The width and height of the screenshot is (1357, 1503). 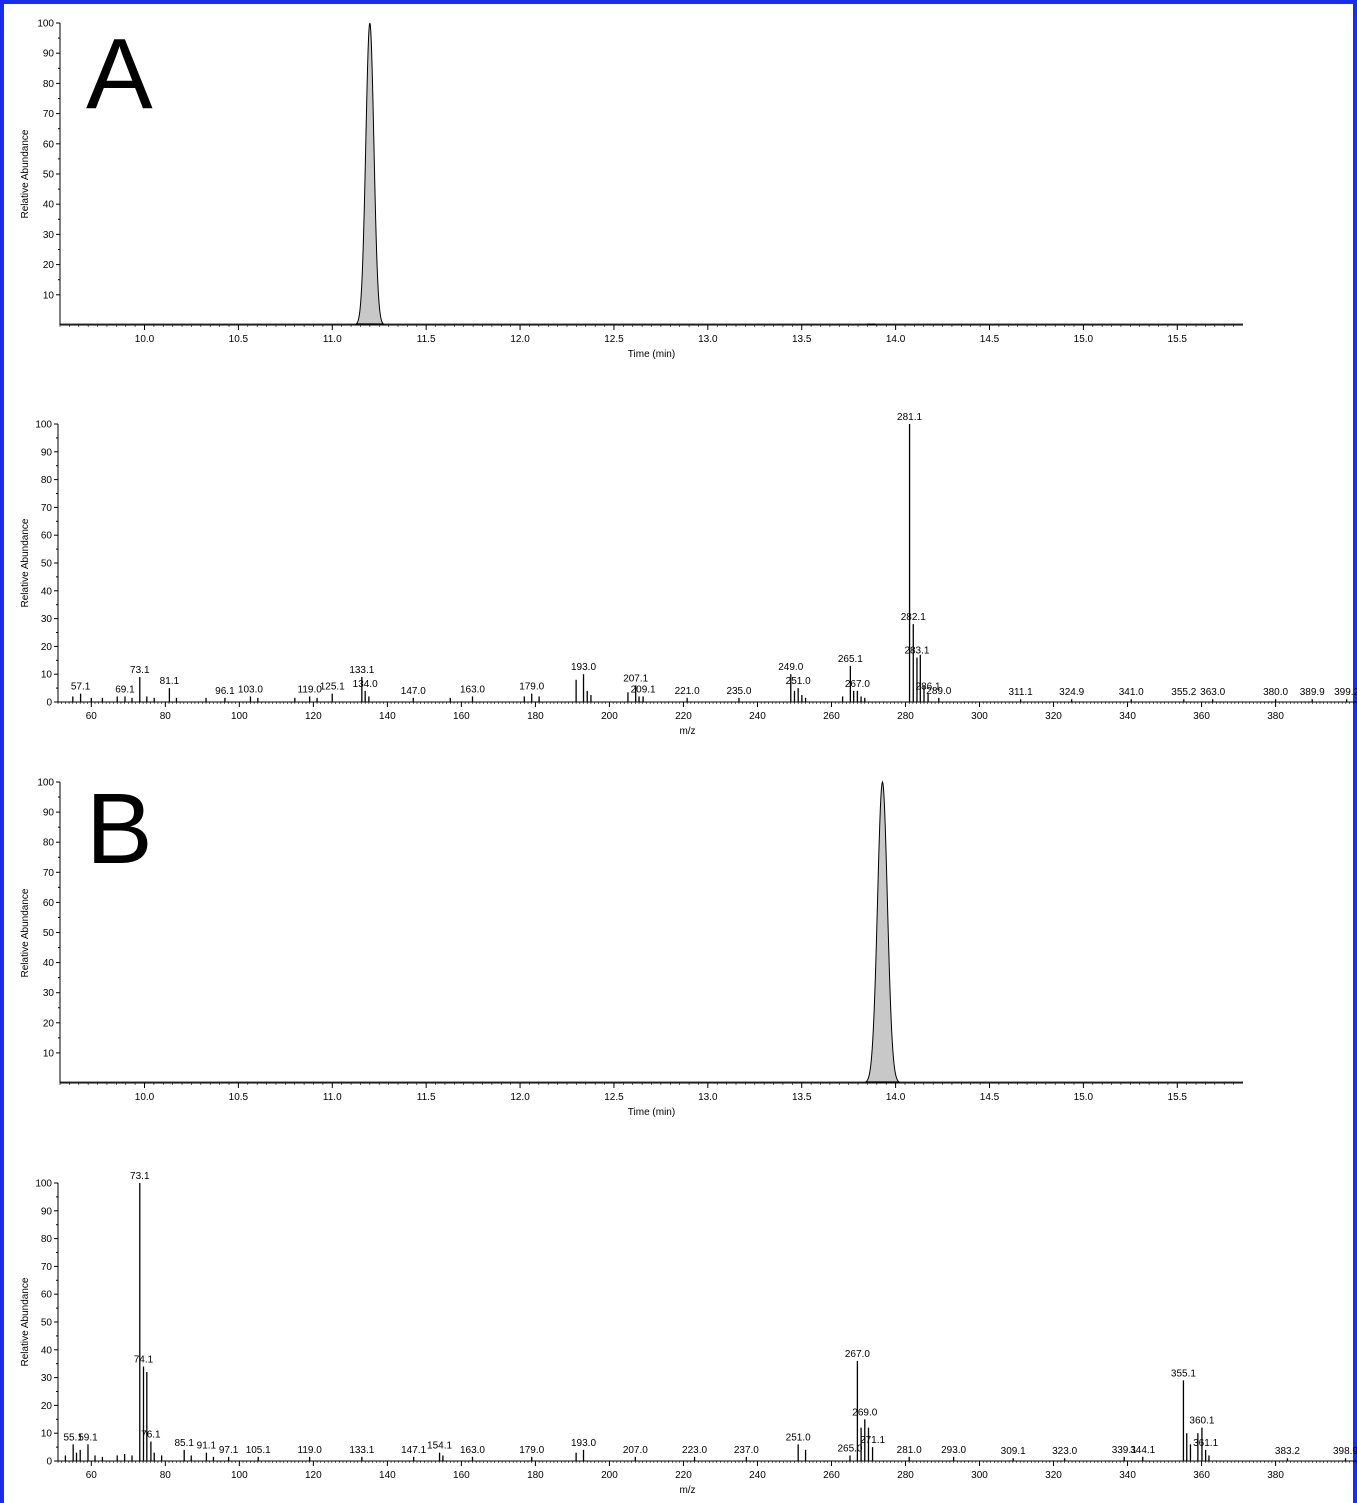 What do you see at coordinates (1013, 1451) in the screenshot?
I see `spectrum-peak-label: 309.1` at bounding box center [1013, 1451].